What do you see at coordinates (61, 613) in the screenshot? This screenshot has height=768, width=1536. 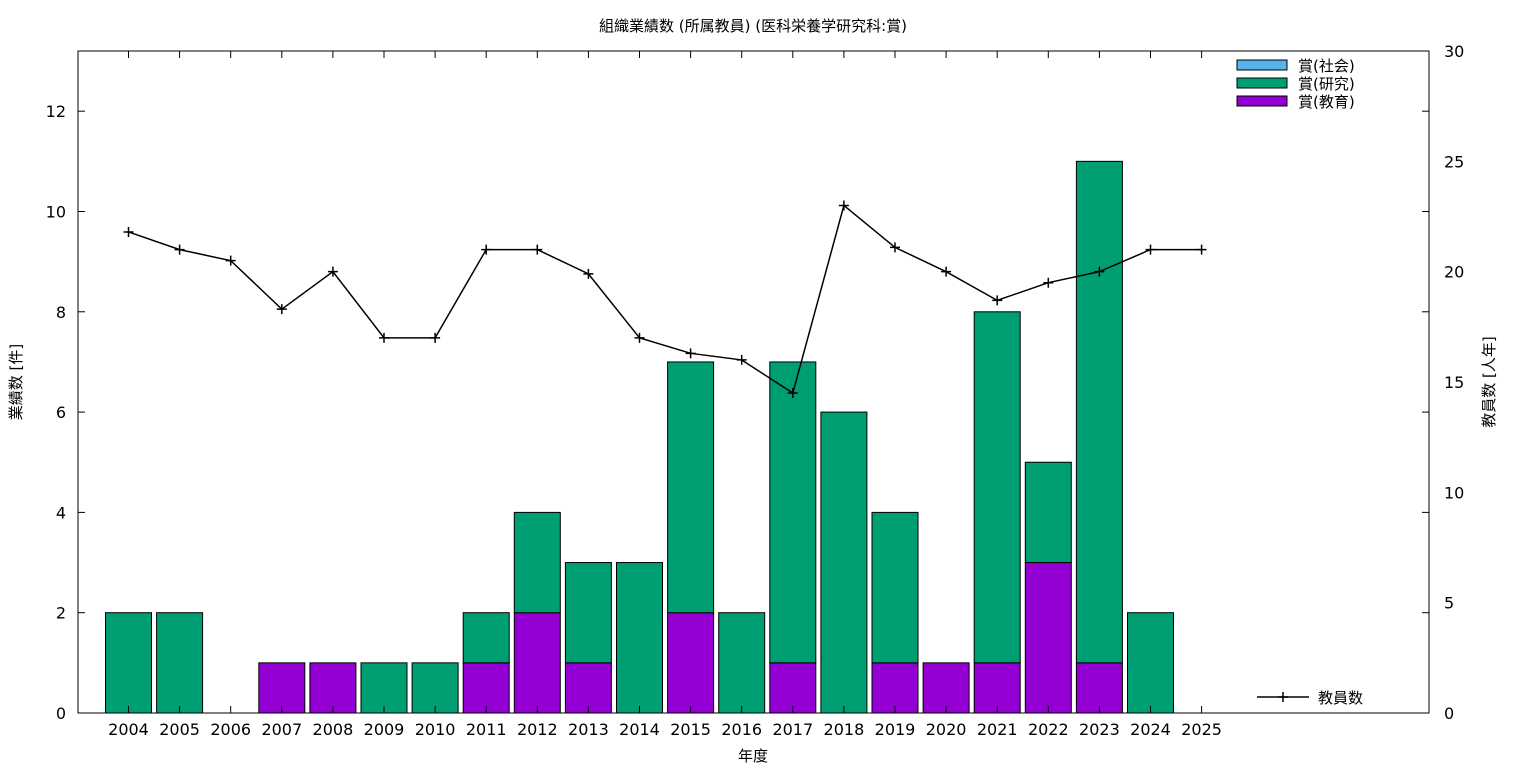 I see `y-tick-label: 2` at bounding box center [61, 613].